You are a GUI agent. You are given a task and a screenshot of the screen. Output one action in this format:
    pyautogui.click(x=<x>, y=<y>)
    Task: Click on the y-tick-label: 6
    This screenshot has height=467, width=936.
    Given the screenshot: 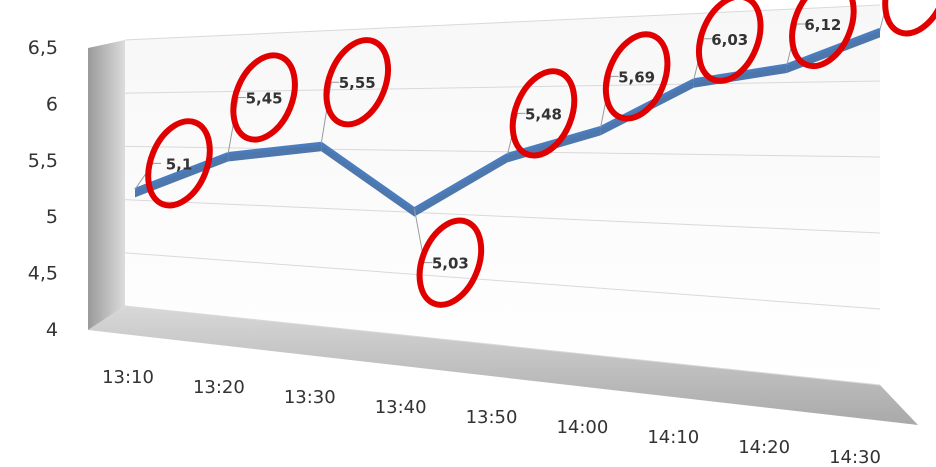 What is the action you would take?
    pyautogui.click(x=52, y=104)
    